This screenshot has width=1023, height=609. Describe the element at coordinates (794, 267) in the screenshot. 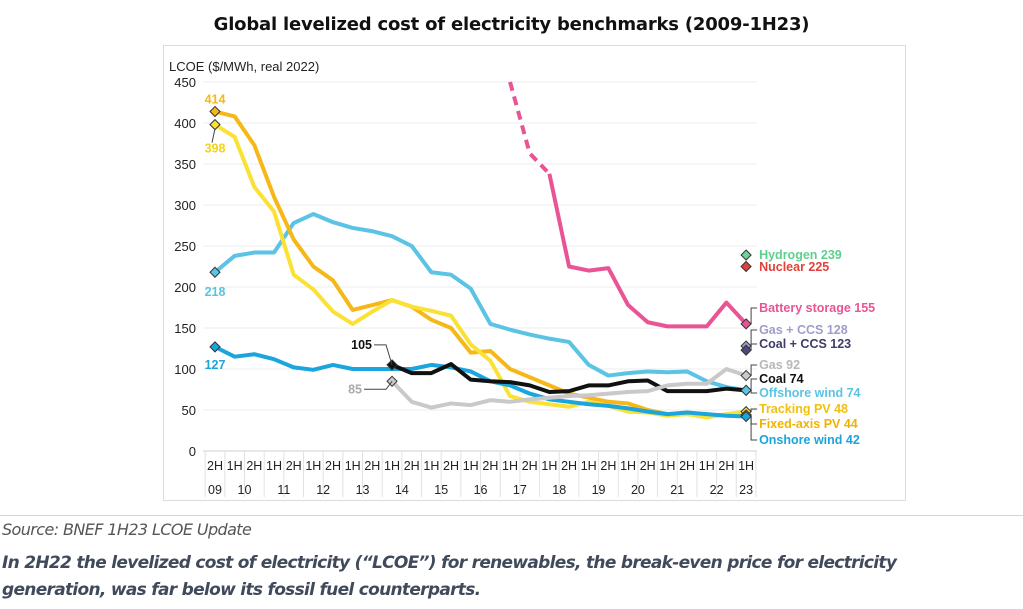

I see `nuclear-end-label: Nuclear 225` at that location.